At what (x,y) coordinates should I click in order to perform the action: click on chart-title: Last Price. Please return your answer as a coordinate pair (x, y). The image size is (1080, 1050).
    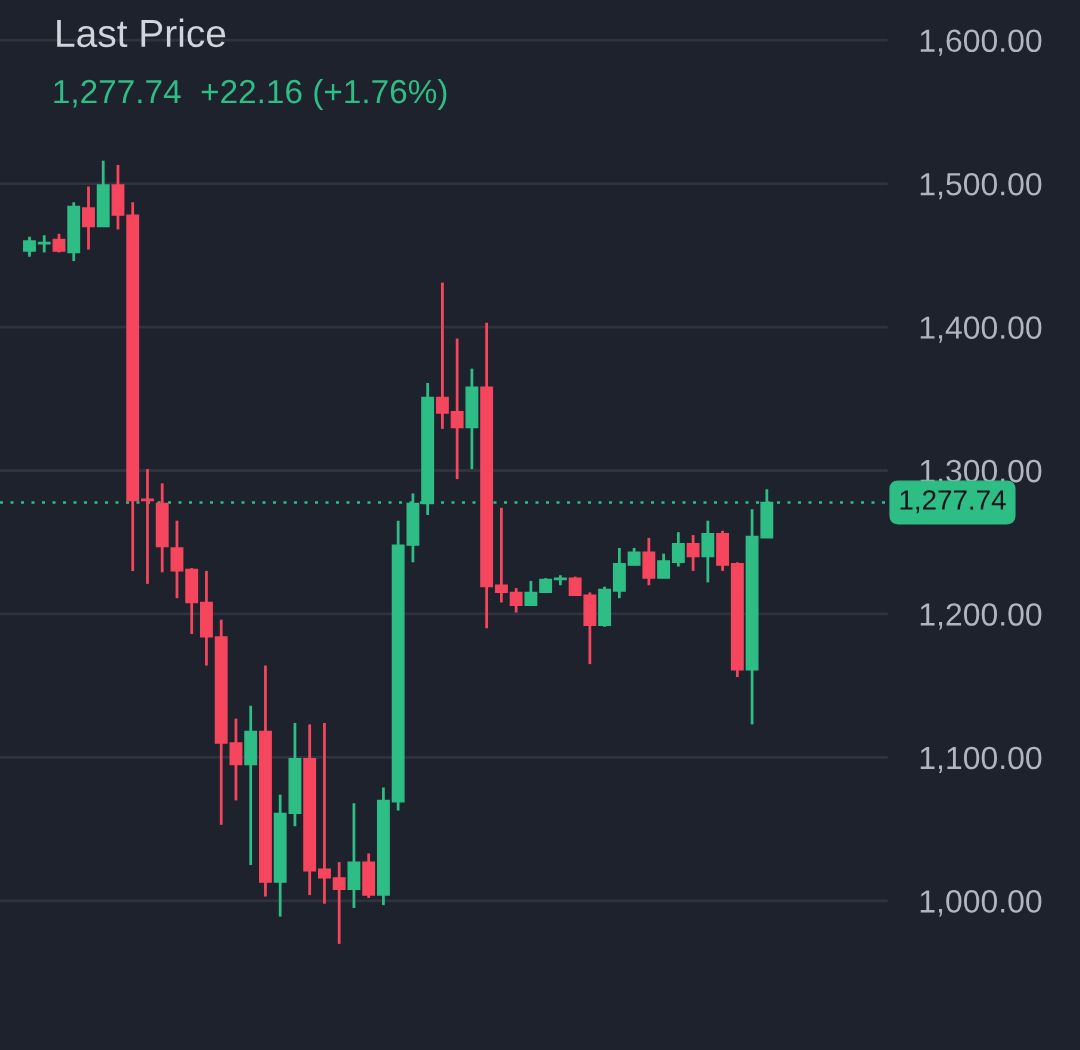
    Looking at the image, I should click on (141, 33).